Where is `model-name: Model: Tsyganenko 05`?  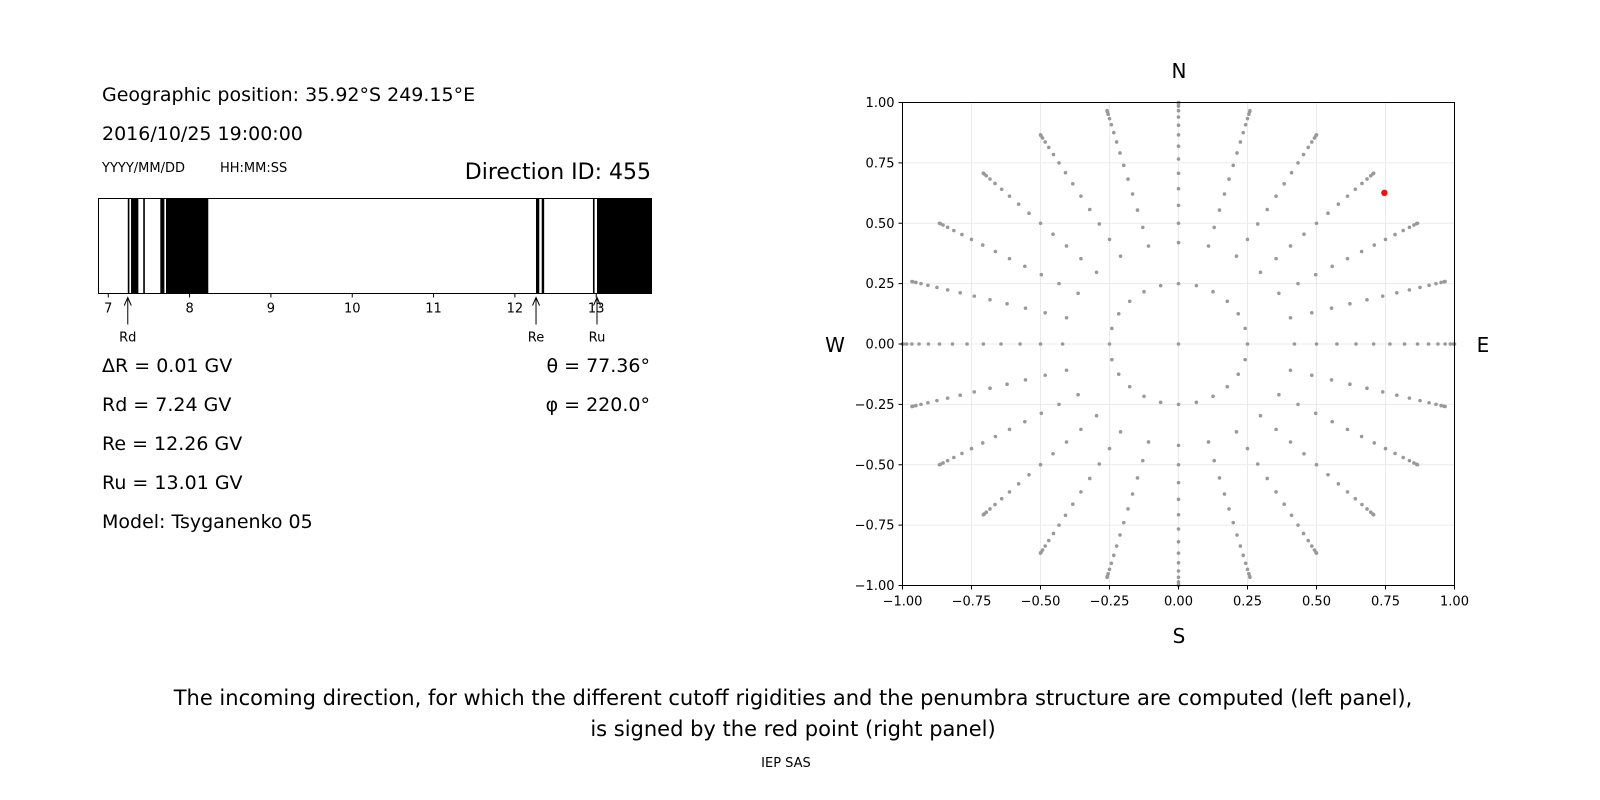 model-name: Model: Tsyganenko 05 is located at coordinates (207, 522).